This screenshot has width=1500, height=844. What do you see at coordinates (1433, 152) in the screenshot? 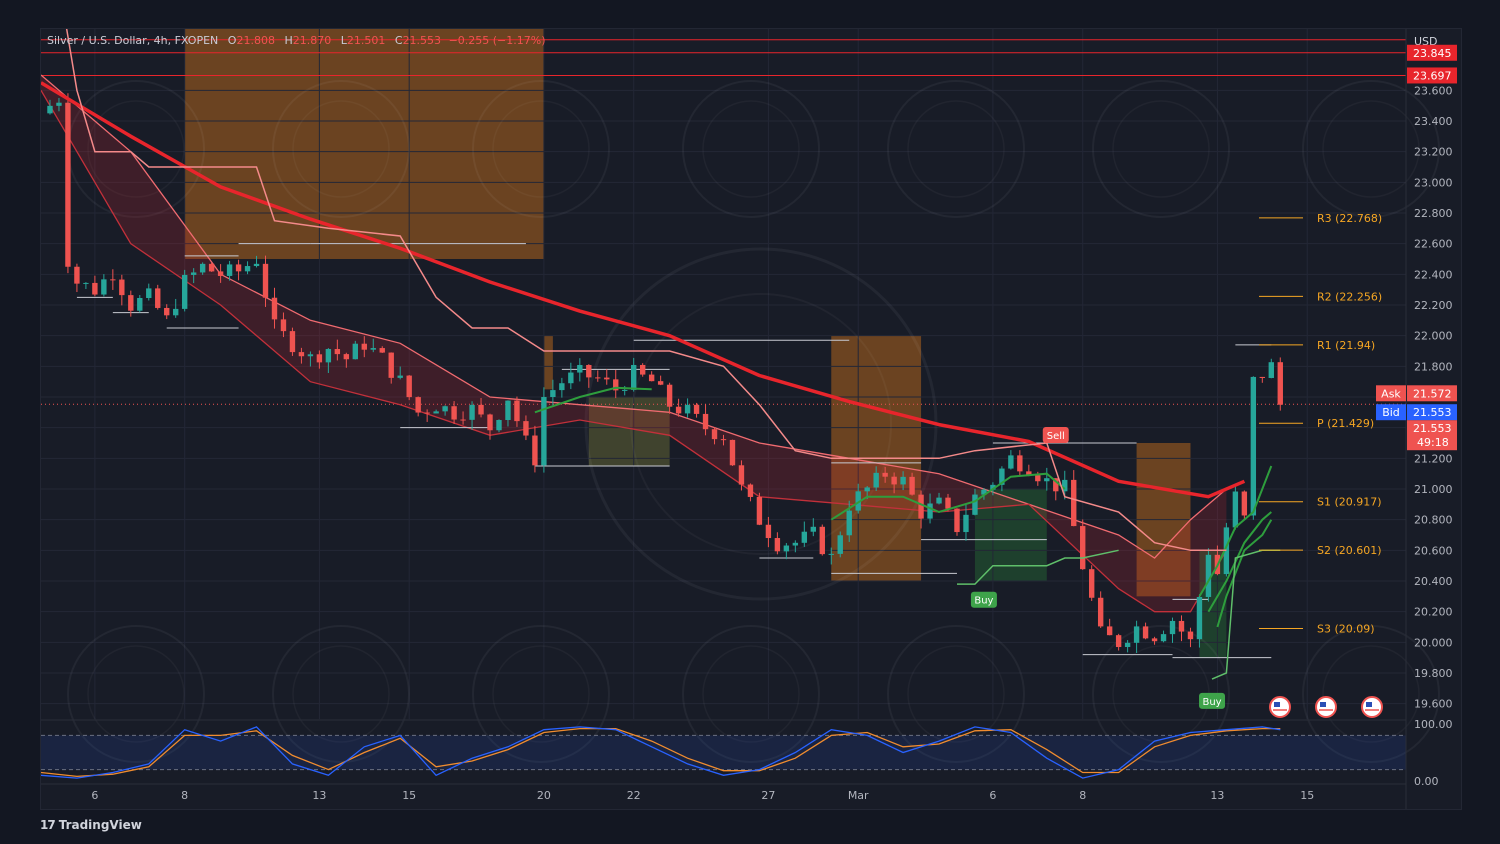
I see `price-tick-label: 23.200` at bounding box center [1433, 152].